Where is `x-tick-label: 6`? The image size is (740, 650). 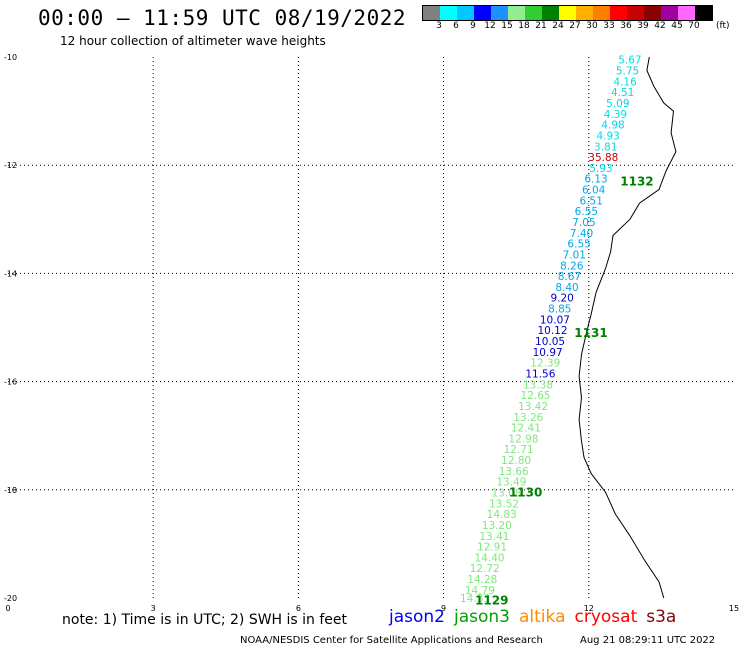
x-tick-label: 6 is located at coordinates (298, 608).